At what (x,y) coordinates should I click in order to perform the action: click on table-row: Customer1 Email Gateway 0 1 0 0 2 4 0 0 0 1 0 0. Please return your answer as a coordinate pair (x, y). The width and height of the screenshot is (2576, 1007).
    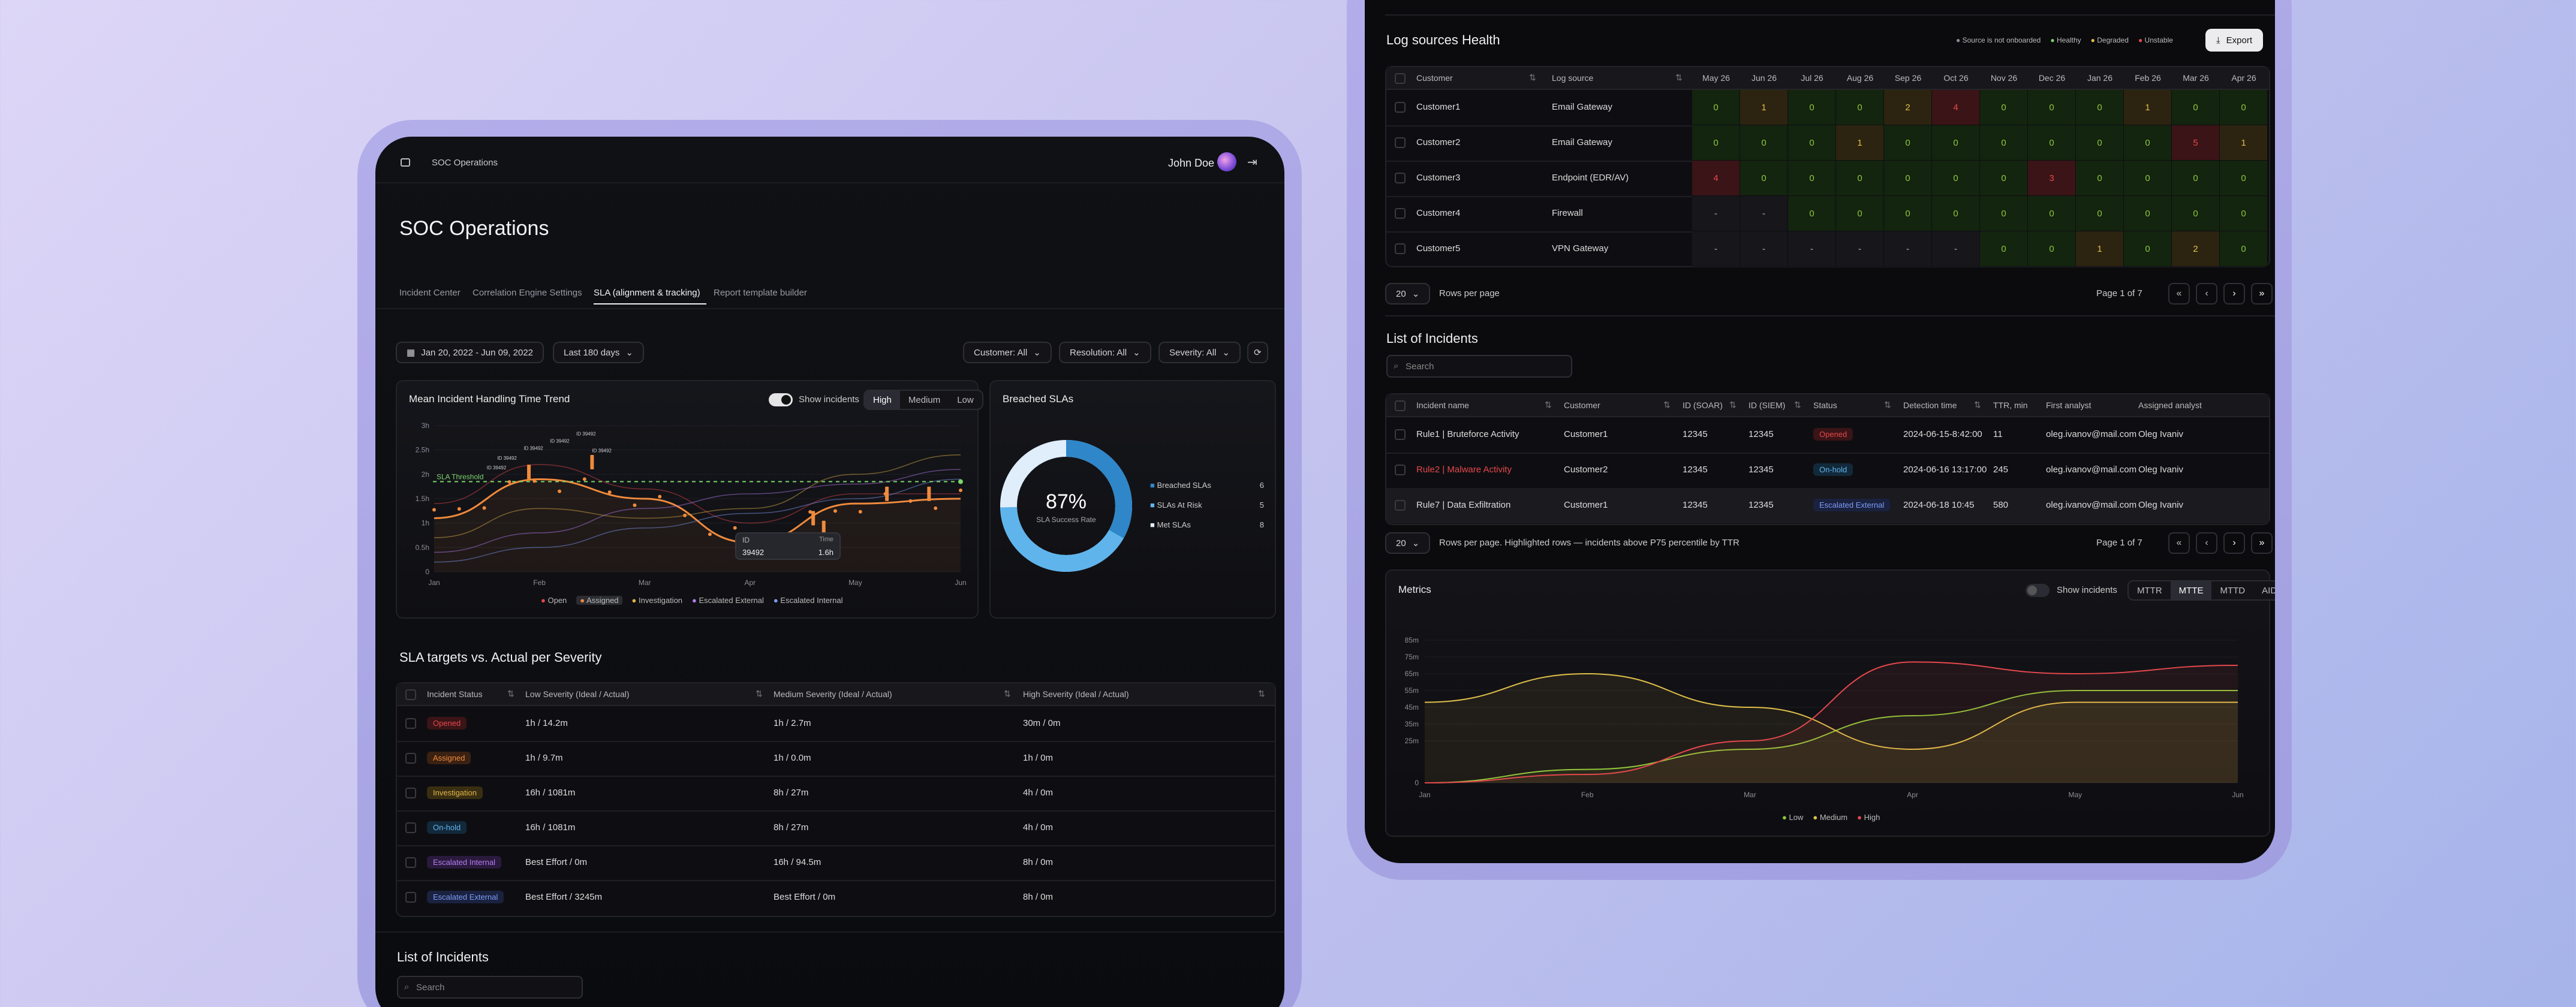
    Looking at the image, I should click on (1828, 107).